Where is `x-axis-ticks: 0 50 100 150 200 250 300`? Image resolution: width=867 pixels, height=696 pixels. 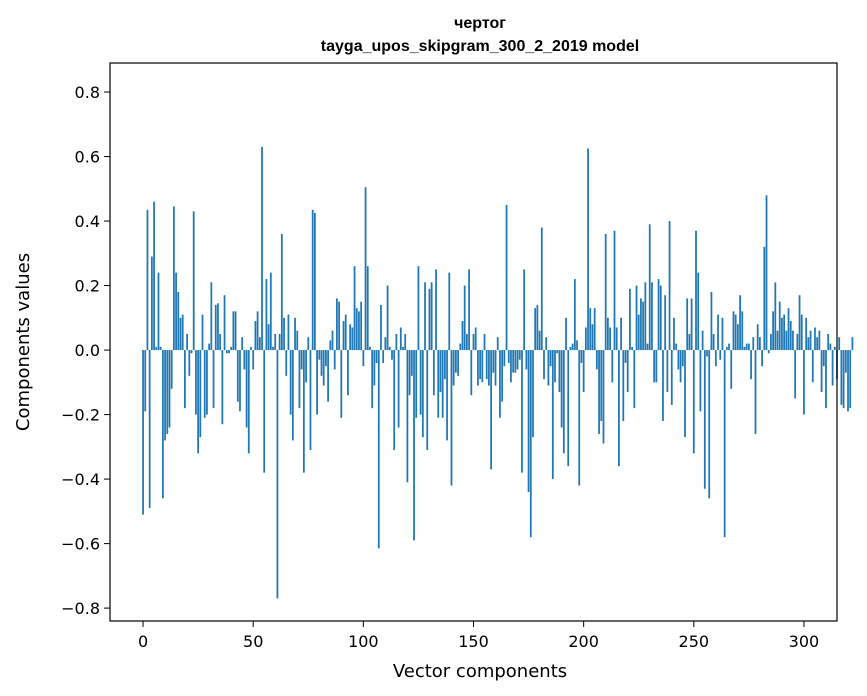
x-axis-ticks: 0 50 100 150 200 250 300 is located at coordinates (478, 636).